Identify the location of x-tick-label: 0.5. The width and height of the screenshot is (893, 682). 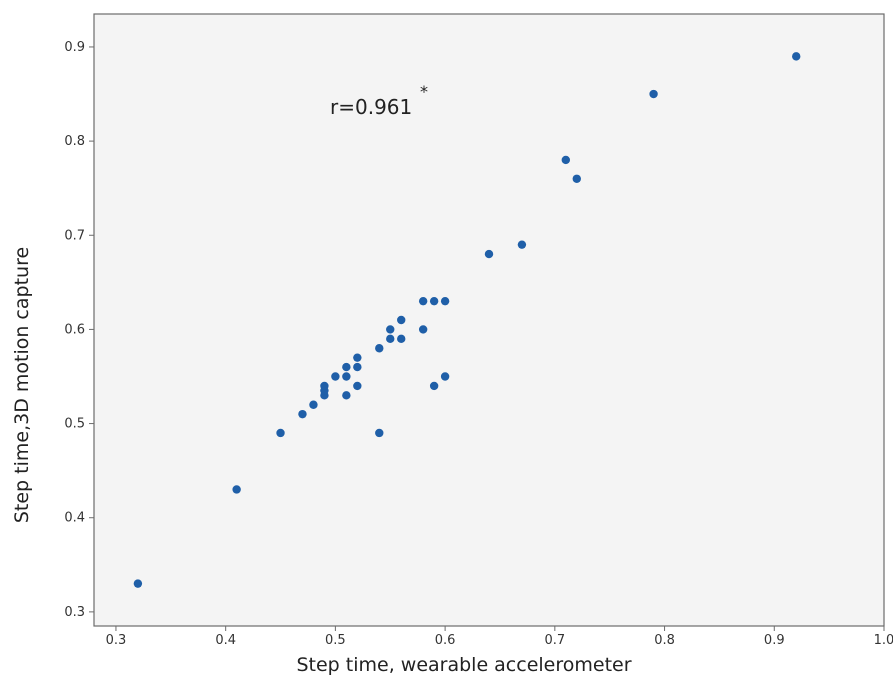
(335, 640).